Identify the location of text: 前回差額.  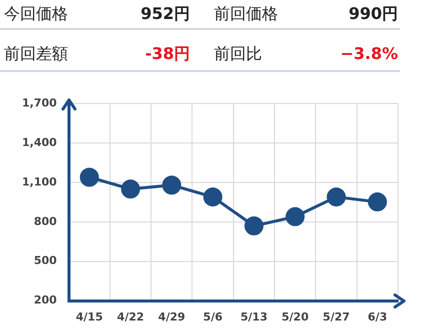
(36, 54).